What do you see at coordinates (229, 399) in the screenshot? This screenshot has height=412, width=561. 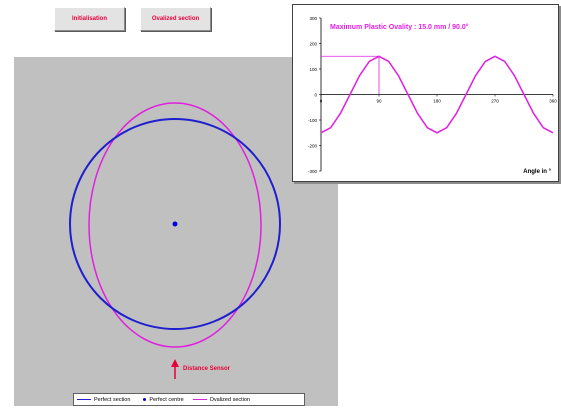 I see `legend-label: Ovalized section` at bounding box center [229, 399].